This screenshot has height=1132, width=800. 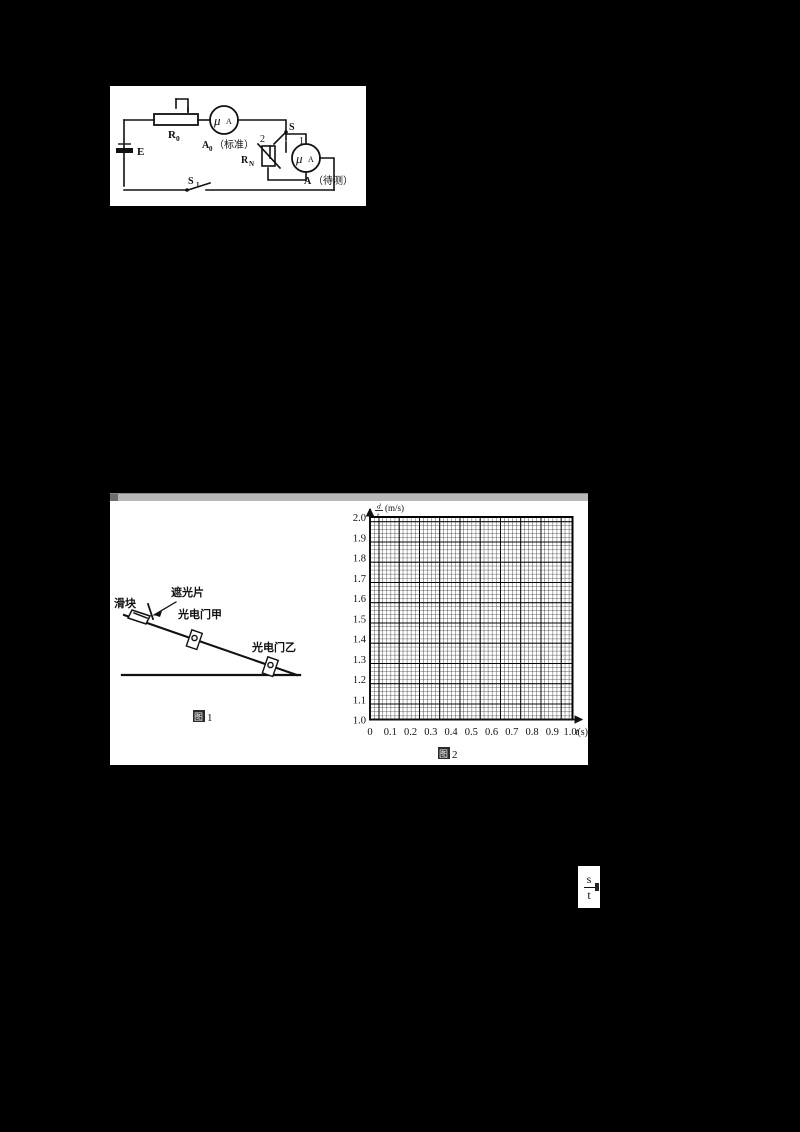 I want to click on fraction-box-marker, so click(x=597, y=887).